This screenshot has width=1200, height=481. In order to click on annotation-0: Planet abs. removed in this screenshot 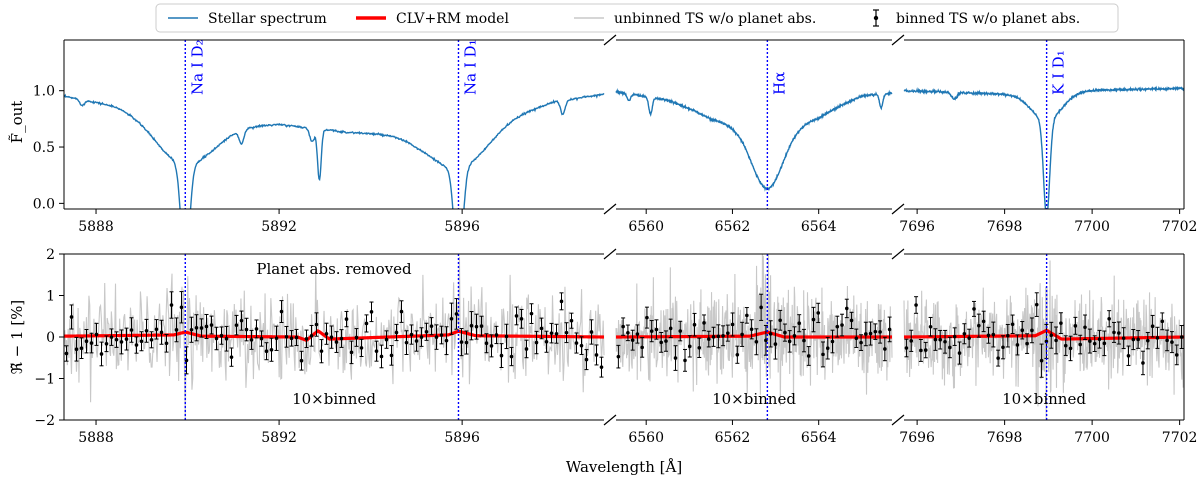, I will do `click(334, 269)`.